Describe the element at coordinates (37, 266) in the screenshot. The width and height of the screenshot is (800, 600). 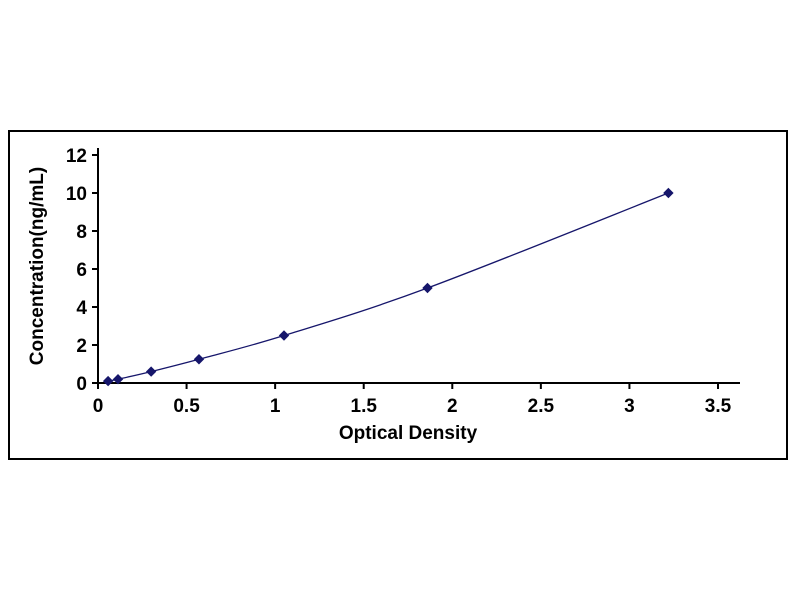
I see `y-axis-title: Concentration(ng/mL)` at that location.